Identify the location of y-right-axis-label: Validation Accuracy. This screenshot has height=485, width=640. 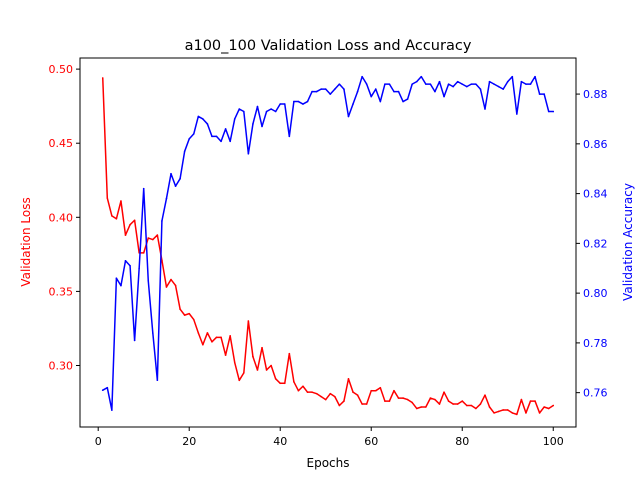
(628, 242).